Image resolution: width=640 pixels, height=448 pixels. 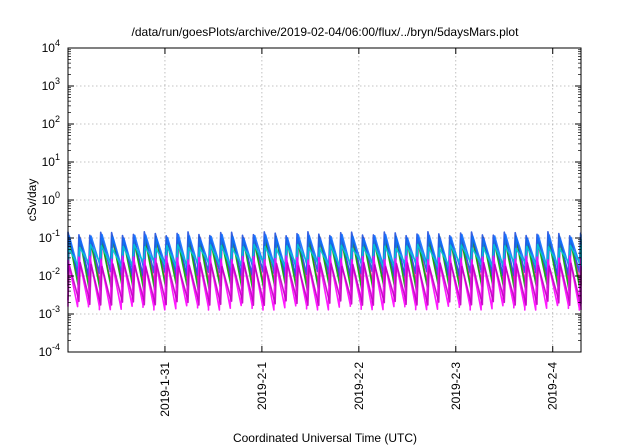 I want to click on x-axis-label: Coordinated Universal Time (UTC), so click(x=325, y=438).